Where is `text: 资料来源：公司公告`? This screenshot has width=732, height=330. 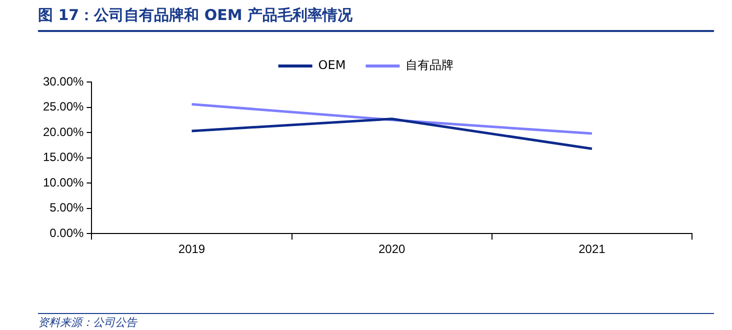 text: 资料来源：公司公告 is located at coordinates (87, 322).